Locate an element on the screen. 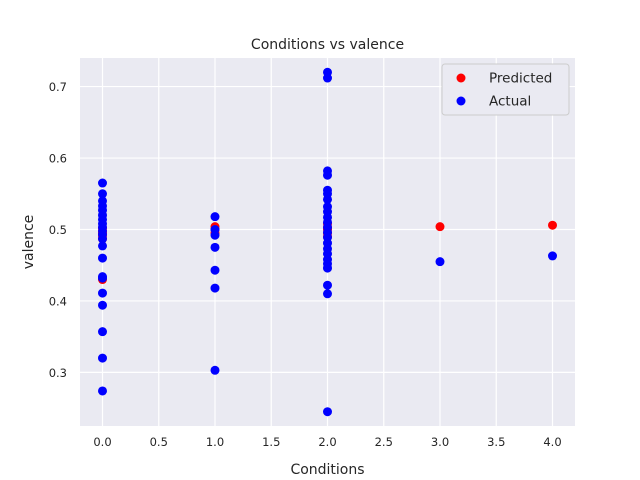 The image size is (640, 480). x-tick-label: 3.5 is located at coordinates (496, 442).